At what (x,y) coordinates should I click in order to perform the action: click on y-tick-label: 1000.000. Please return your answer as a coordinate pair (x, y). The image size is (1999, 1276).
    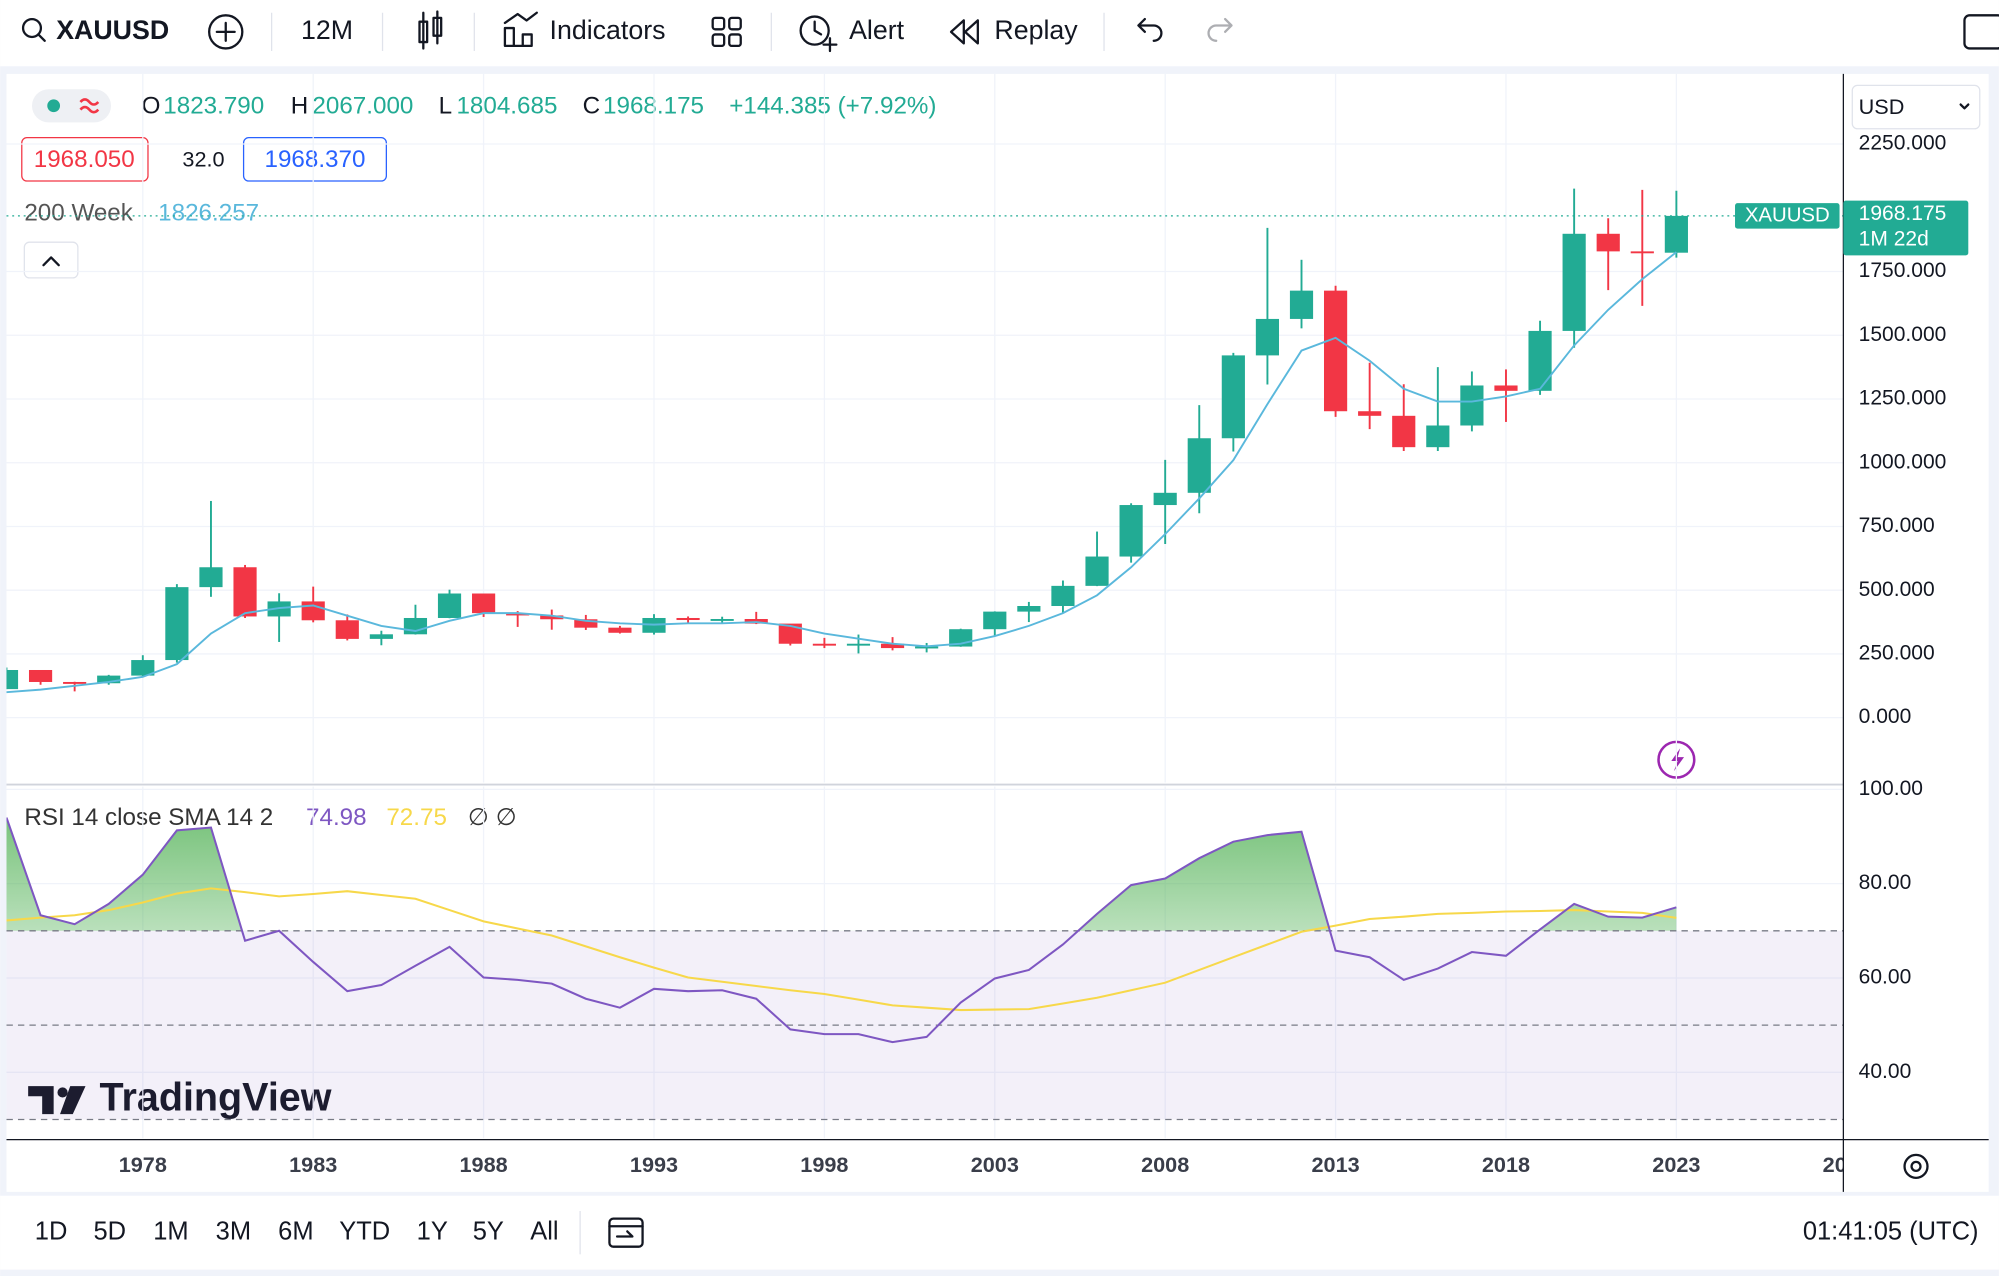
    Looking at the image, I should click on (1903, 461).